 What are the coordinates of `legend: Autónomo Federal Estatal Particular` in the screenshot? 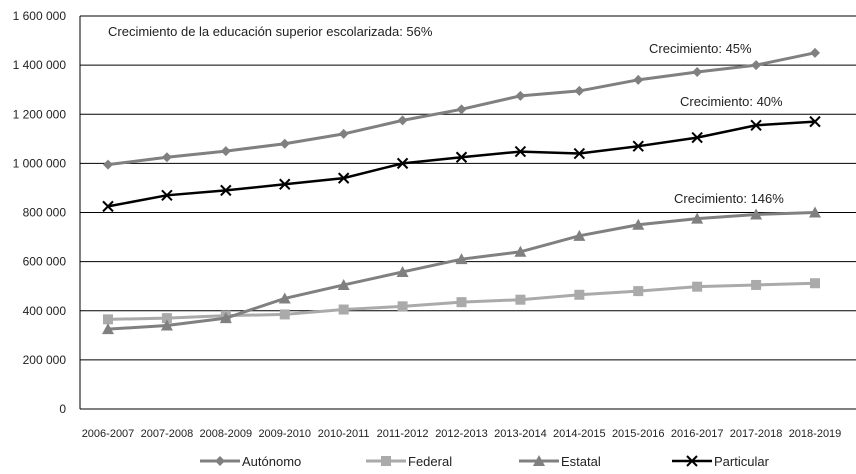 It's located at (485, 461).